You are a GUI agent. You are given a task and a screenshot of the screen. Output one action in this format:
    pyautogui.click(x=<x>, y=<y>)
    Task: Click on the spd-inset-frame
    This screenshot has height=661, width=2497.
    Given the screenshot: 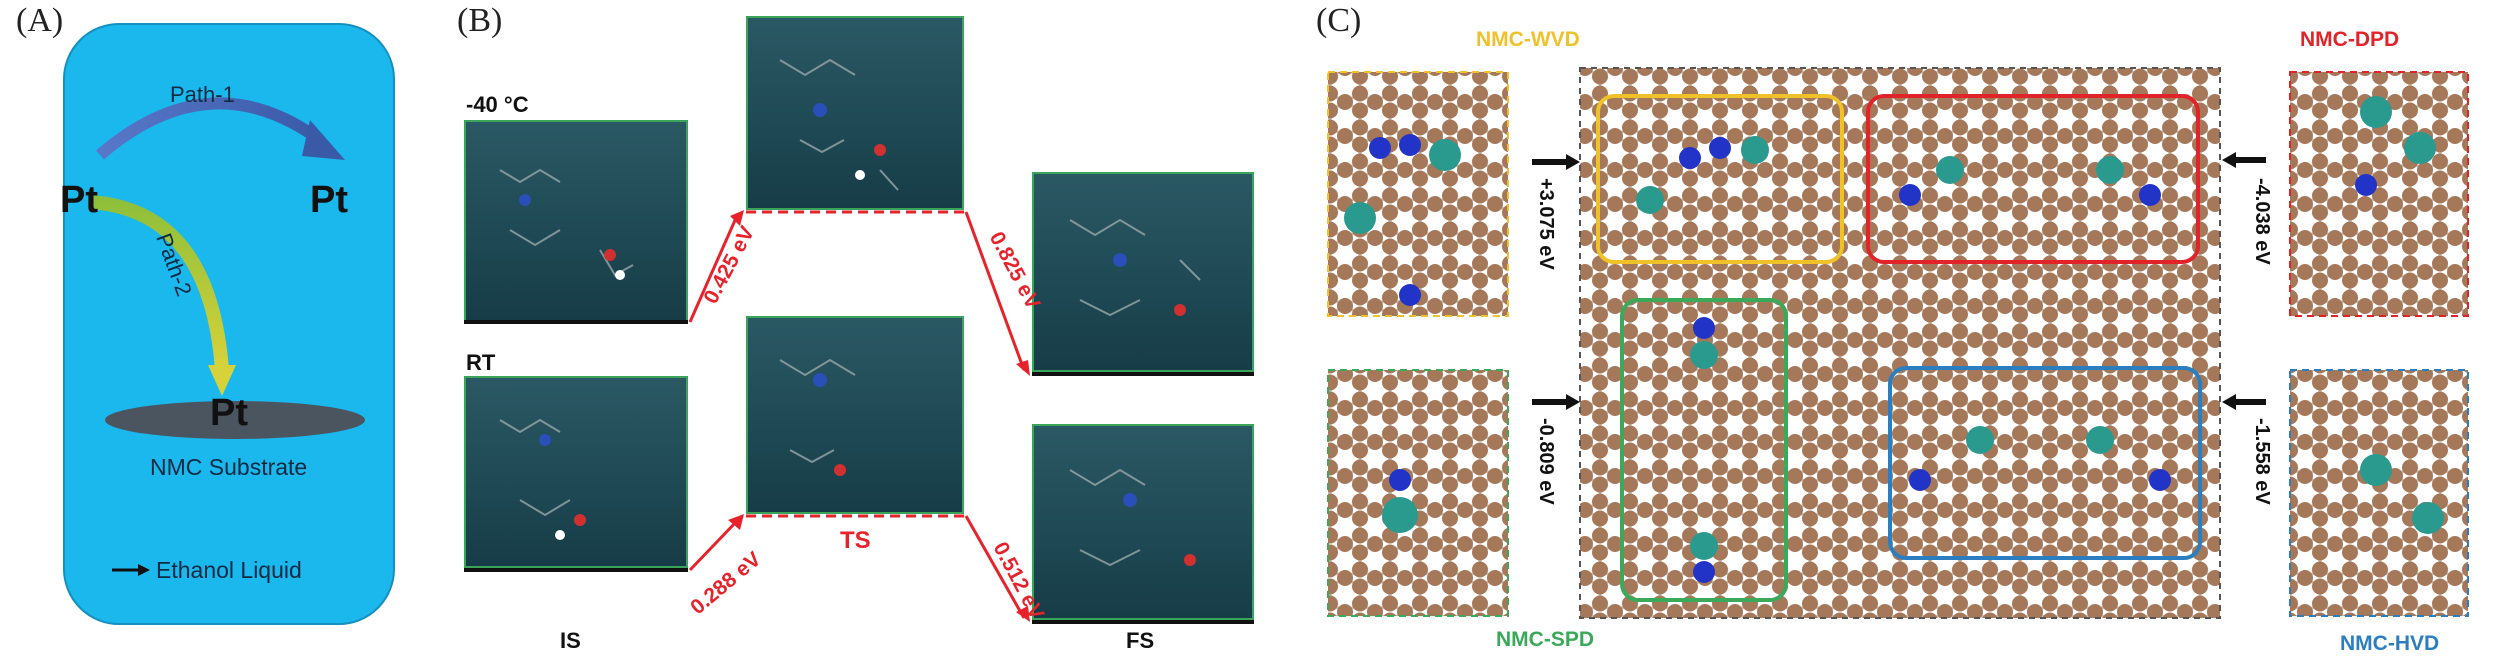 What is the action you would take?
    pyautogui.click(x=1418, y=493)
    